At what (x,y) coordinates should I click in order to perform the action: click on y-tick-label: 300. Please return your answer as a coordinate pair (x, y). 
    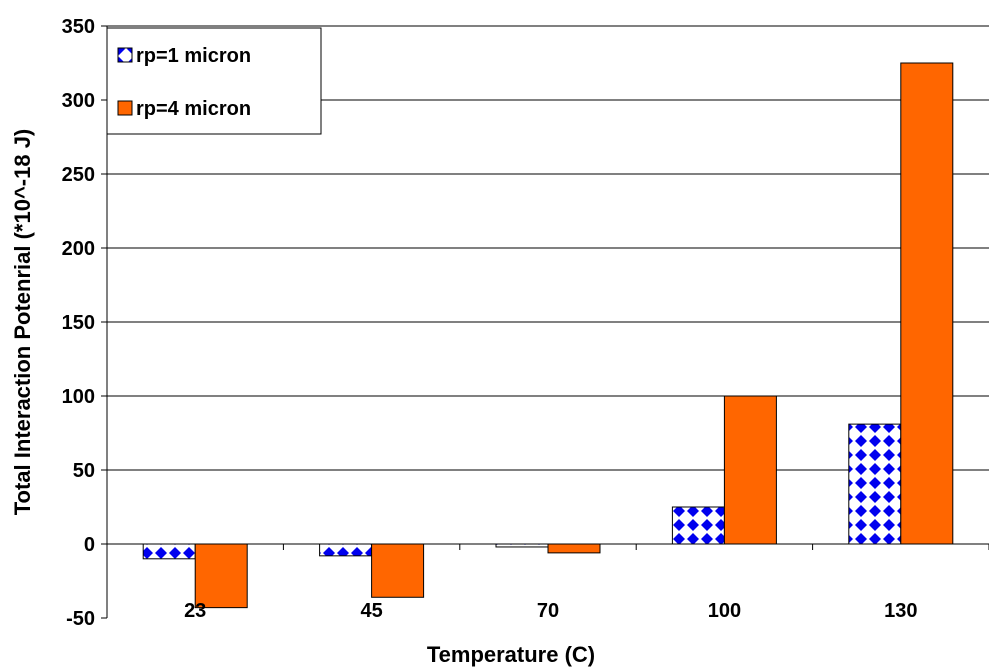
    Looking at the image, I should click on (78, 101).